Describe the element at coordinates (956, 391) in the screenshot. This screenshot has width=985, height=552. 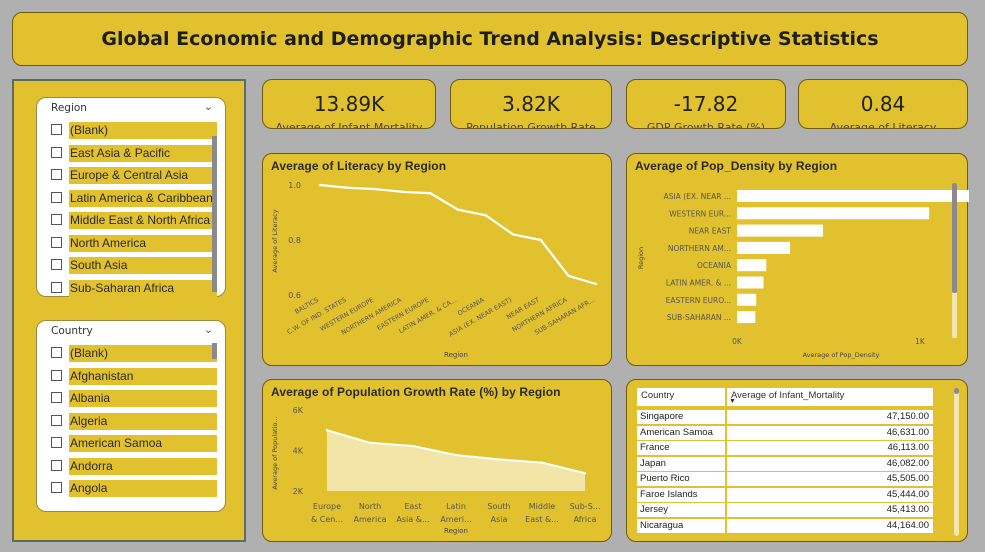
I see `table-scrollbar-thumb` at that location.